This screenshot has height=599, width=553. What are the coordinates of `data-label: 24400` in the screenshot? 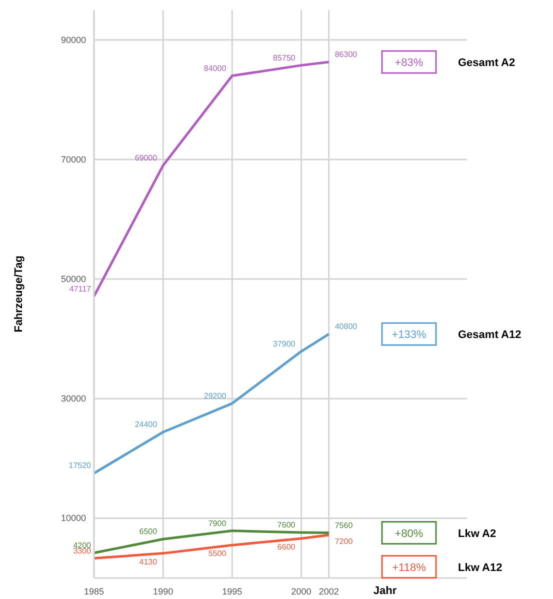 It's located at (146, 425).